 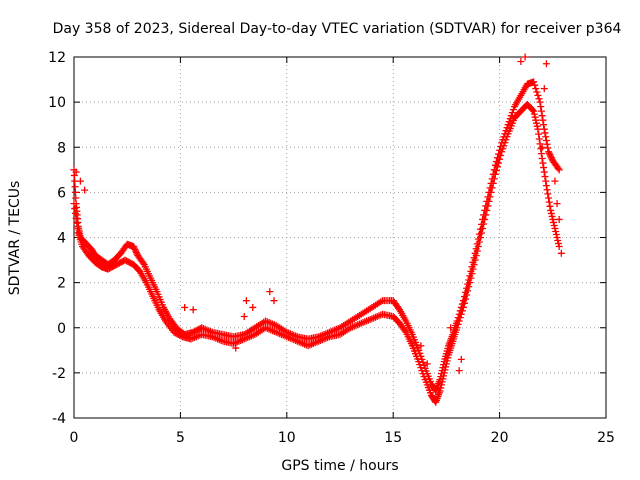 What do you see at coordinates (57, 58) in the screenshot?
I see `y-tick-label: 12` at bounding box center [57, 58].